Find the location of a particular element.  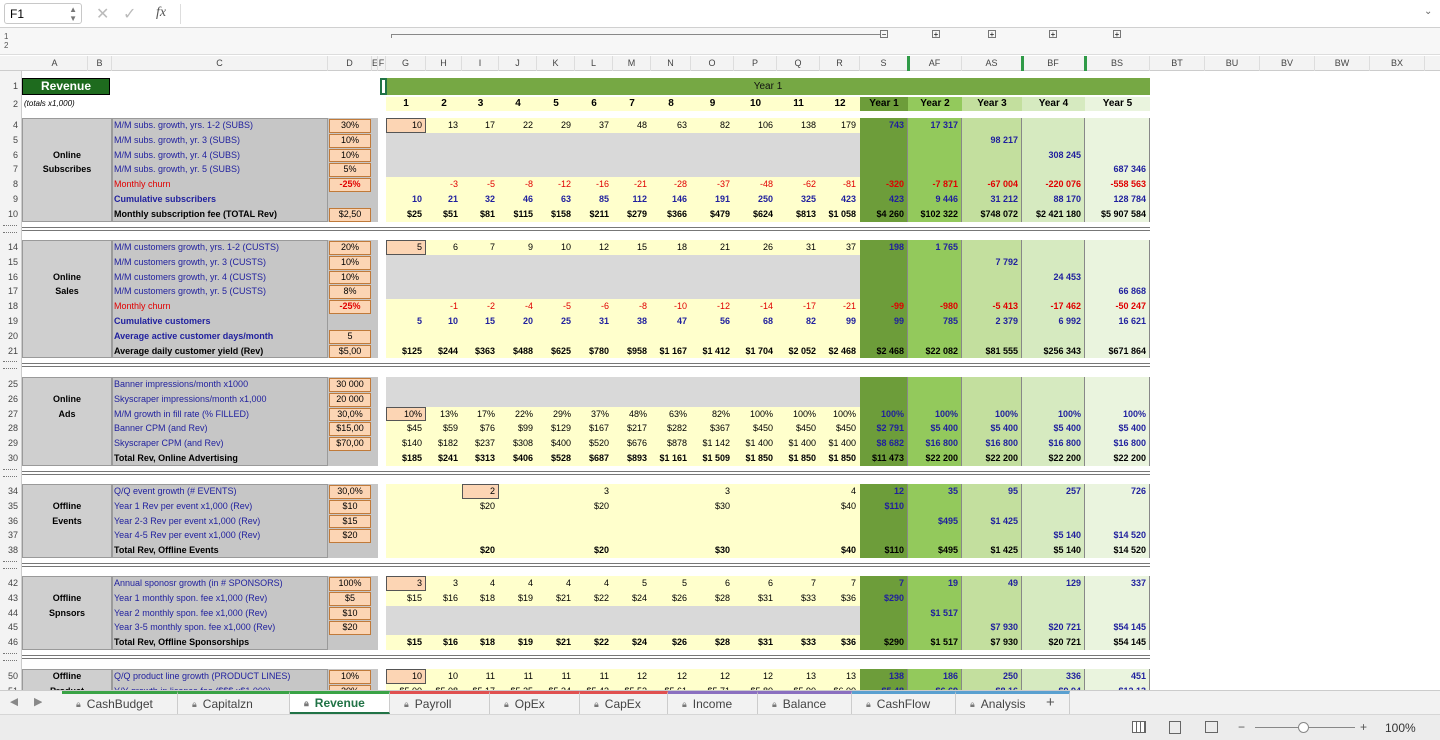

sheet-tab: 🔒︎ CashBudget is located at coordinates (120, 702).